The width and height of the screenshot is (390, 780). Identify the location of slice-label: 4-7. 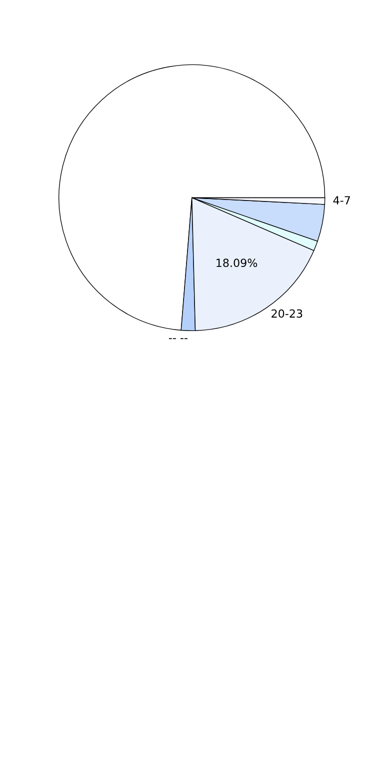
(341, 200).